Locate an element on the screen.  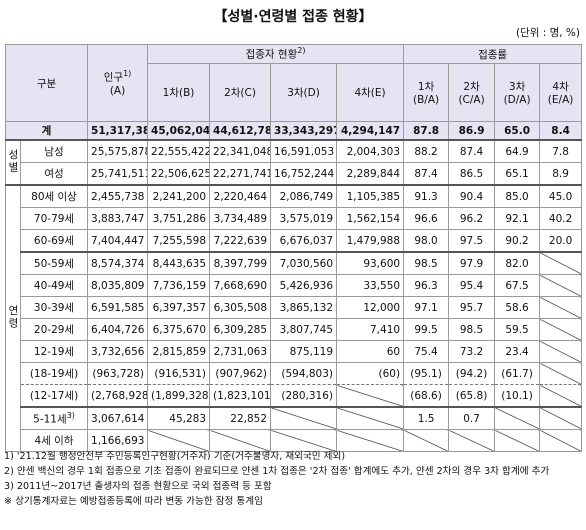
cell: 96.2 is located at coordinates (472, 218).